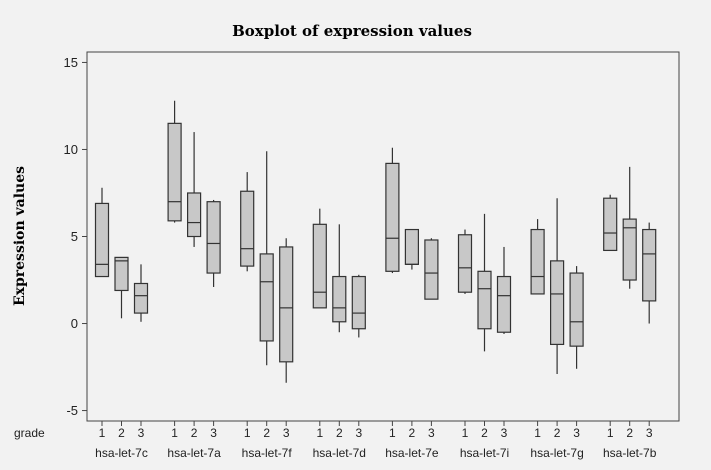  I want to click on box-group-hsa-let-7i, so click(484, 282).